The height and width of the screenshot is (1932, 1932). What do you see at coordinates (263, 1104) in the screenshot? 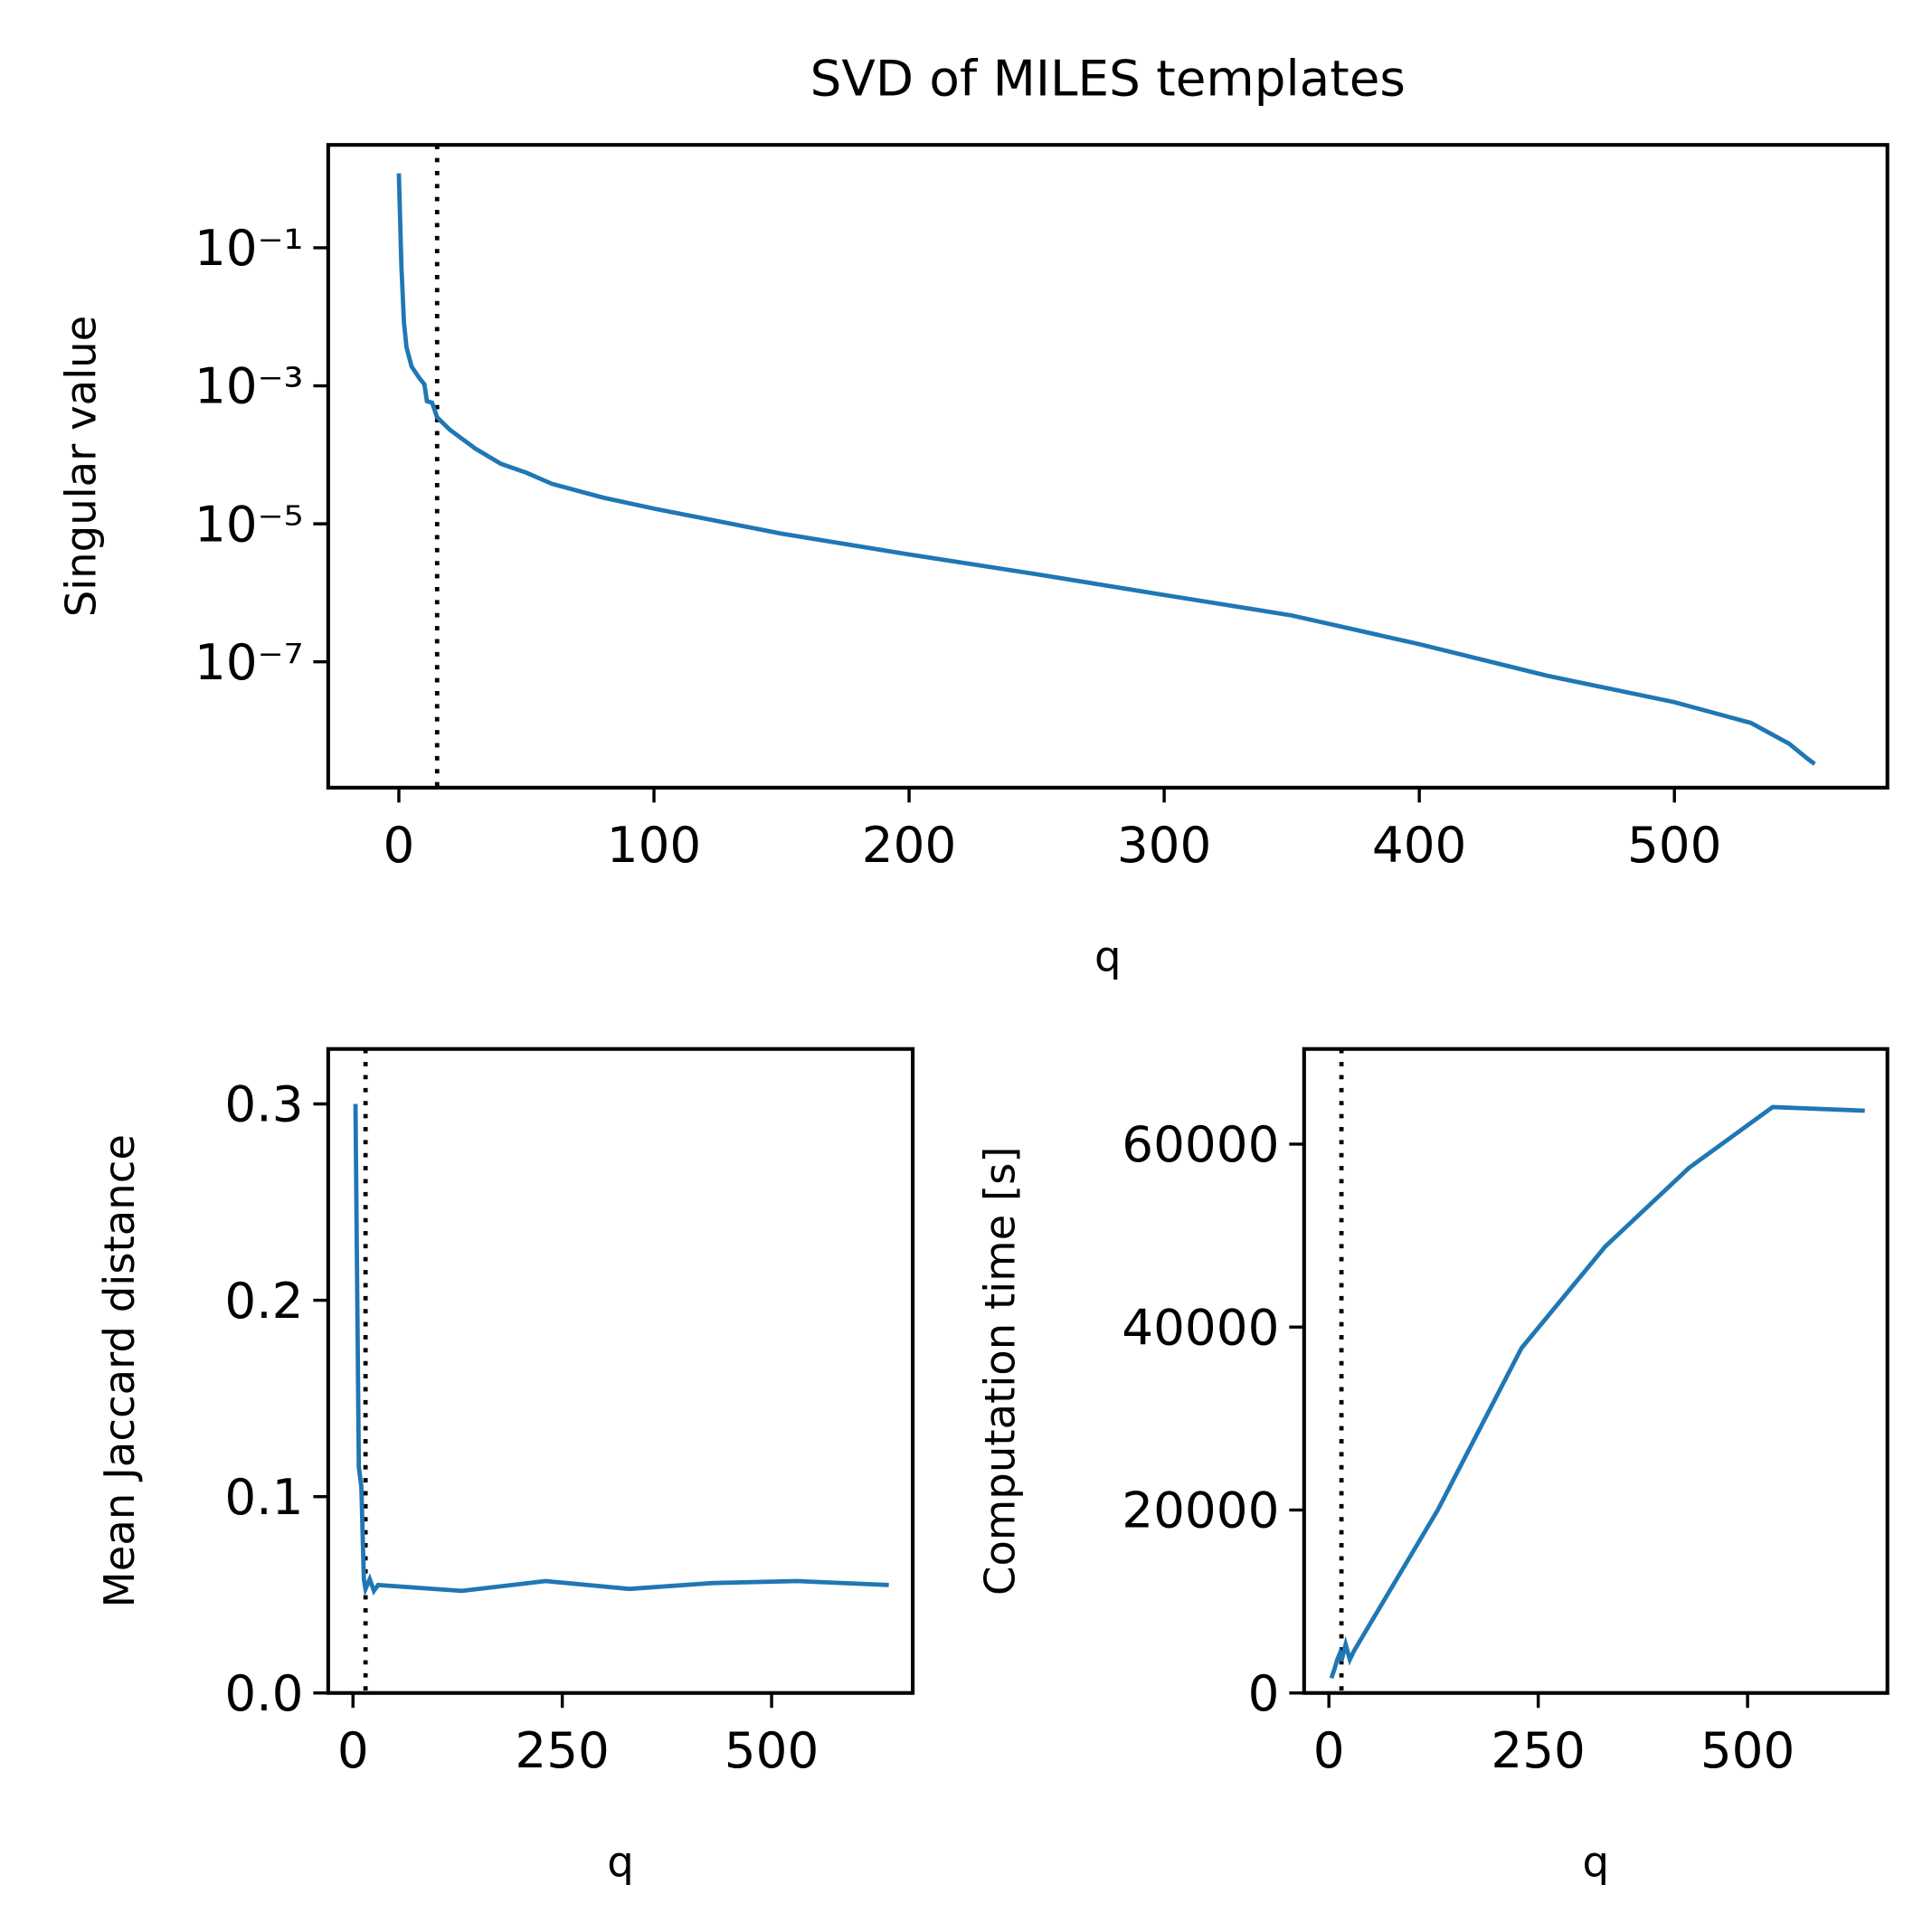
I see `y-tick-label: 0.3` at bounding box center [263, 1104].